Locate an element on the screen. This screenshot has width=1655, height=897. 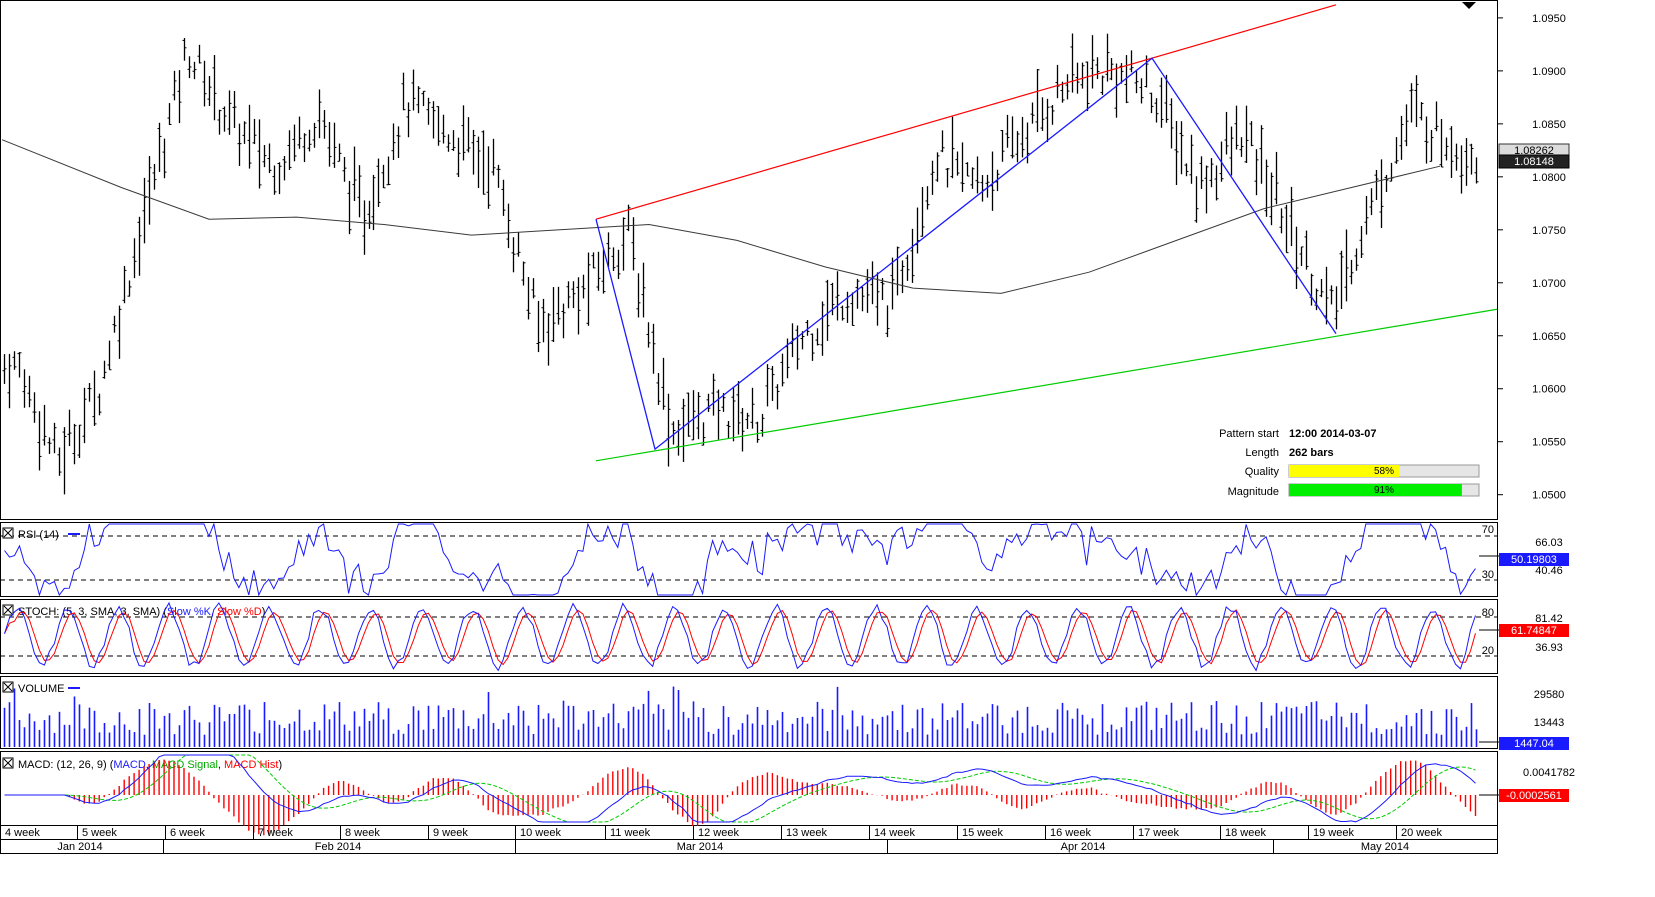
week-label: 11 week is located at coordinates (630, 833).